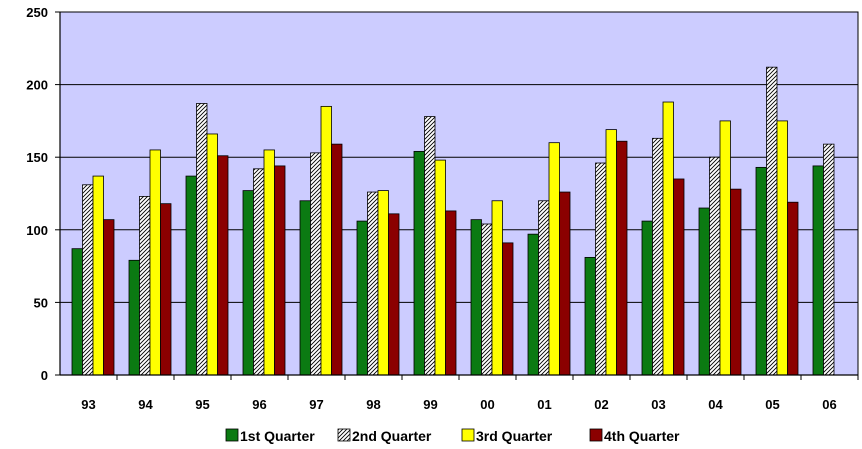 The width and height of the screenshot is (862, 449). Describe the element at coordinates (259, 404) in the screenshot. I see `x-tick-label: 96` at that location.